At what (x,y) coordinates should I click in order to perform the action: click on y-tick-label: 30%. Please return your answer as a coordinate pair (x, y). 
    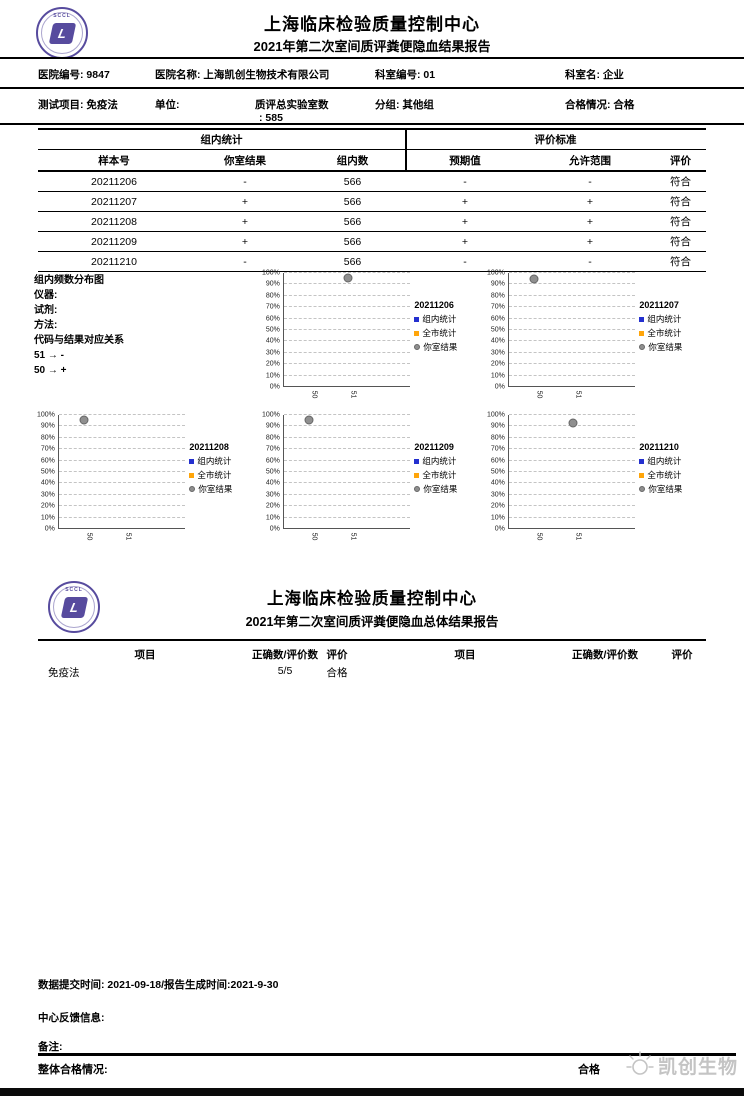
    Looking at the image, I should click on (497, 353).